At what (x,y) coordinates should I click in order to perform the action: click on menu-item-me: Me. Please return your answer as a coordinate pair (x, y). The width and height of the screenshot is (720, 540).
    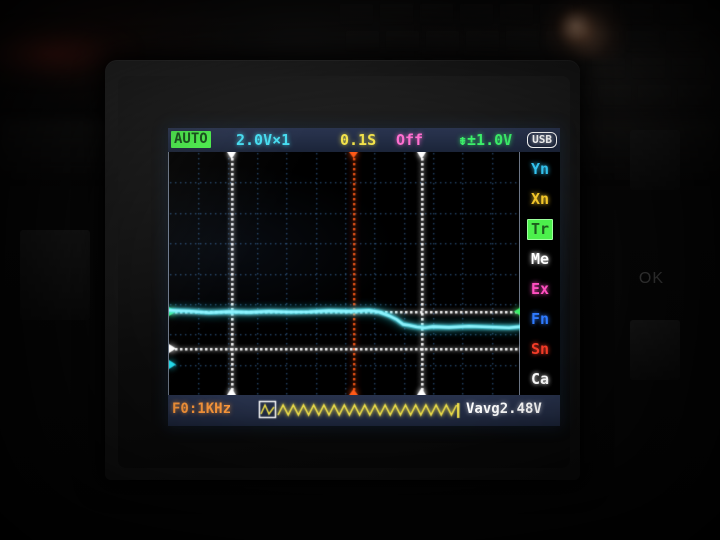
    Looking at the image, I should click on (540, 259).